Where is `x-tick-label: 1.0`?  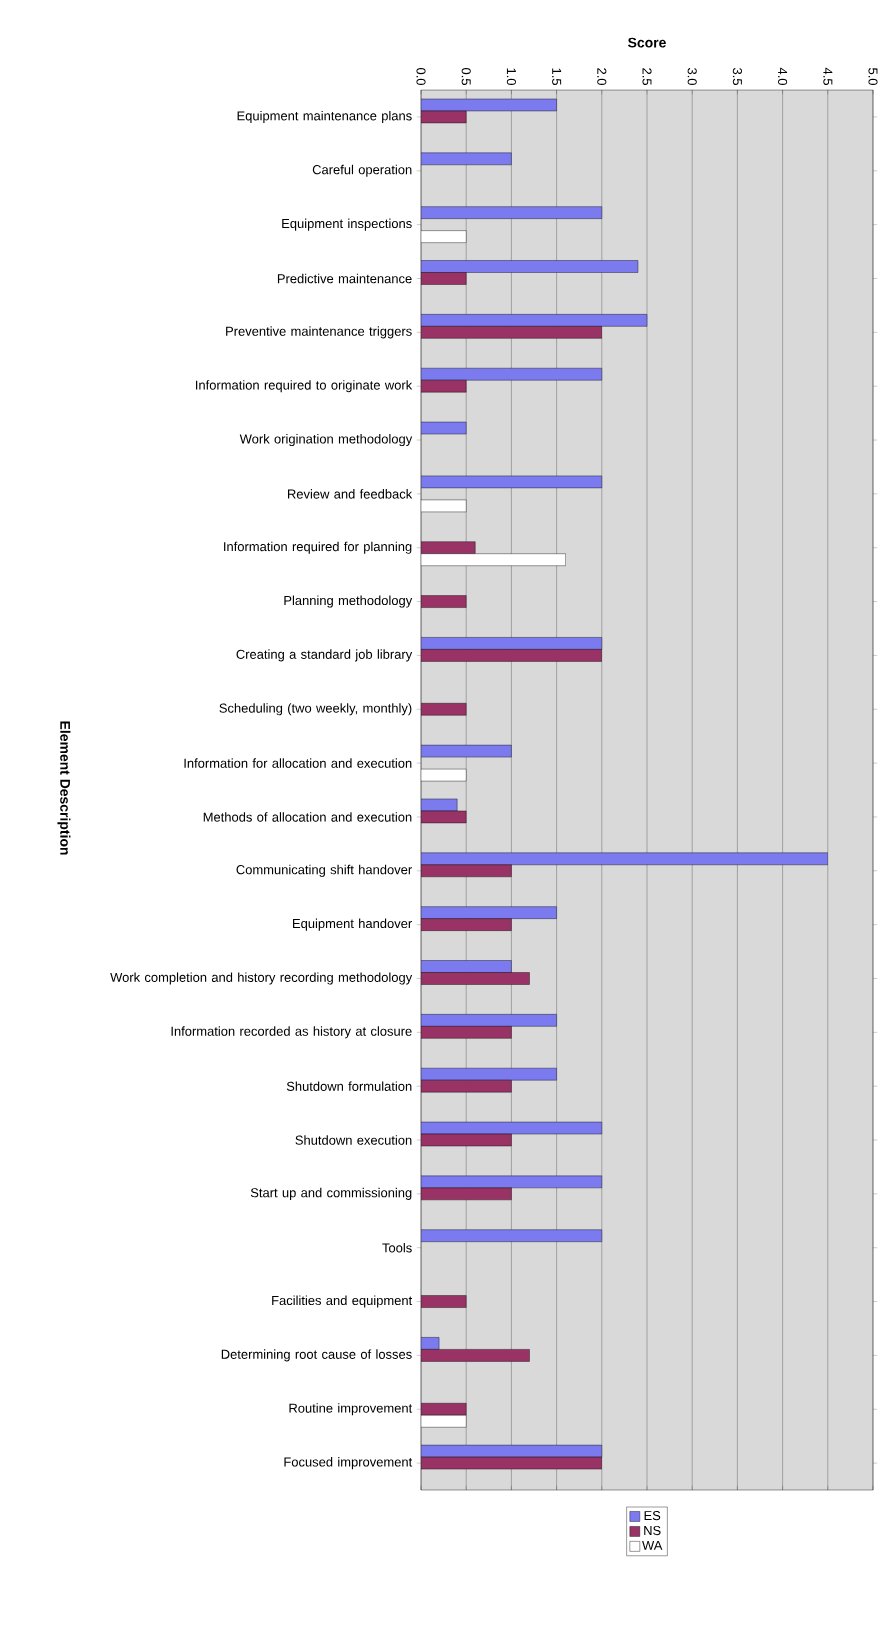
x-tick-label: 1.0 is located at coordinates (511, 77).